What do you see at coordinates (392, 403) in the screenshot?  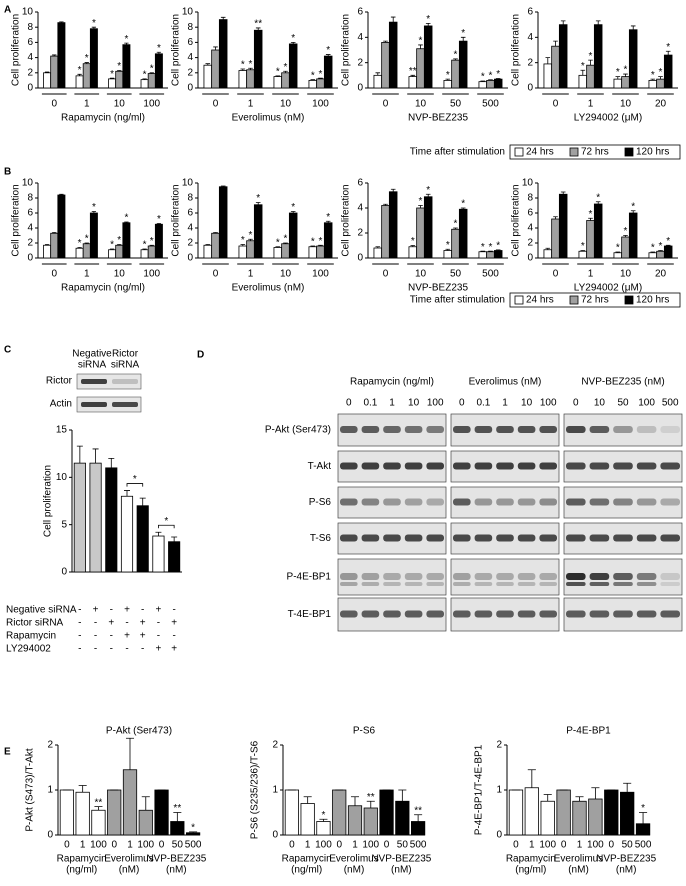 I see `lane-label: 1` at bounding box center [392, 403].